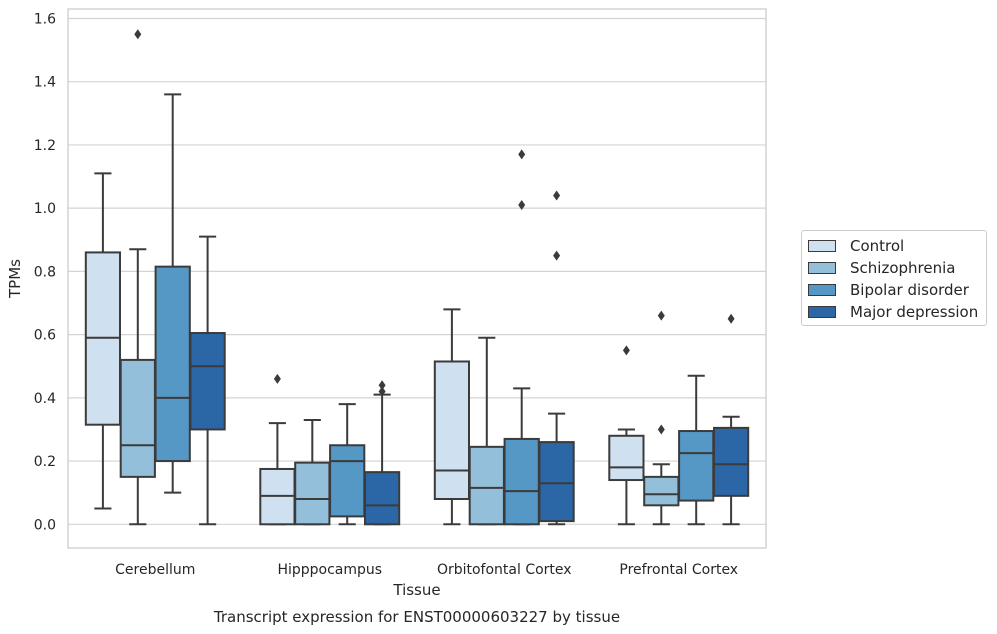 This screenshot has width=997, height=634. What do you see at coordinates (877, 246) in the screenshot?
I see `legend-label: Control` at bounding box center [877, 246].